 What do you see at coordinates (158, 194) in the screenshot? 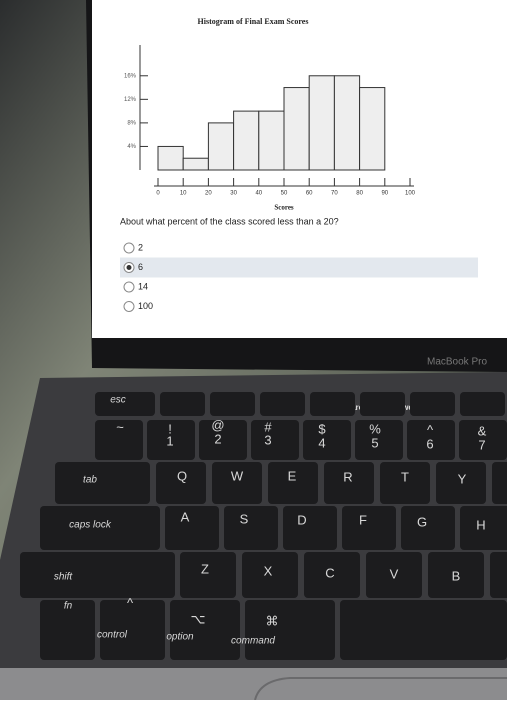
I see `x-tick-label: 0` at bounding box center [158, 194].